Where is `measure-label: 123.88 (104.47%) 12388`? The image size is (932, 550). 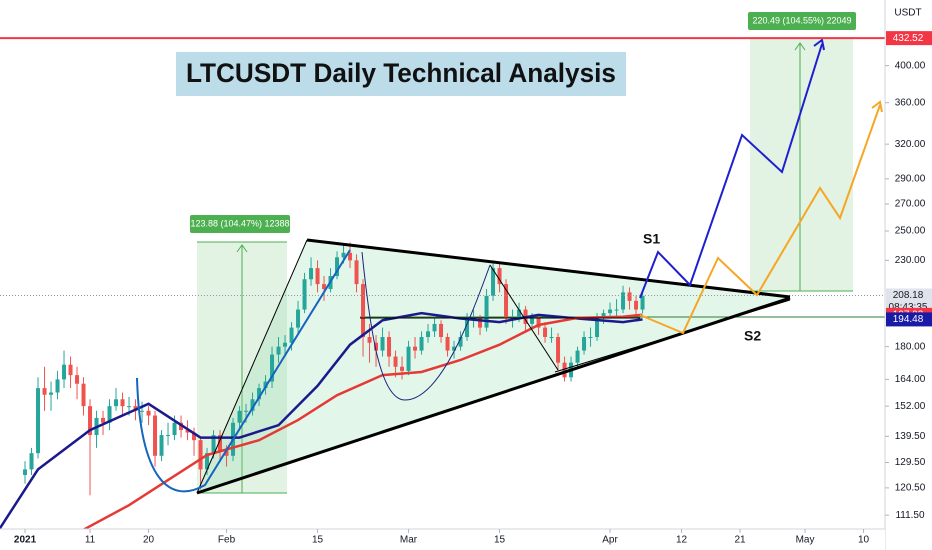 measure-label: 123.88 (104.47%) 12388 is located at coordinates (239, 223).